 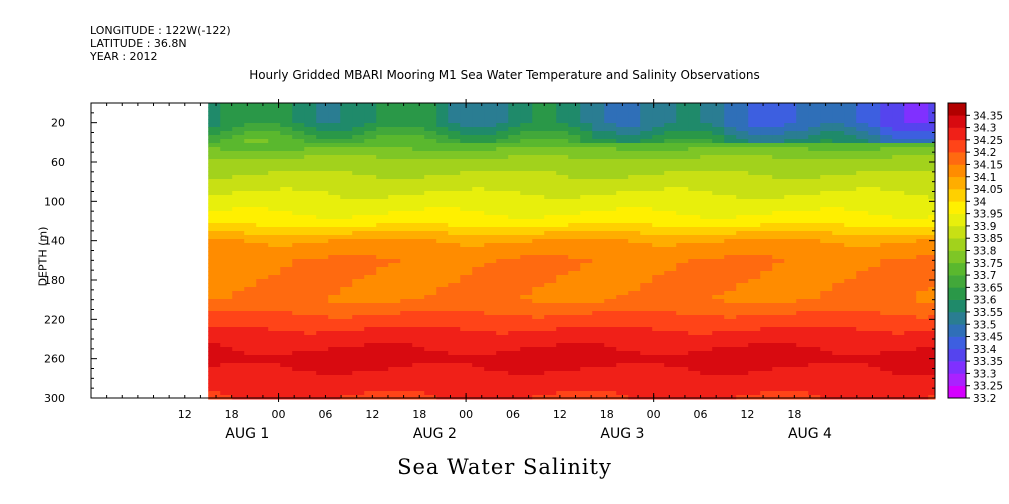 I want to click on x-day-label: AUG 3, so click(x=622, y=434).